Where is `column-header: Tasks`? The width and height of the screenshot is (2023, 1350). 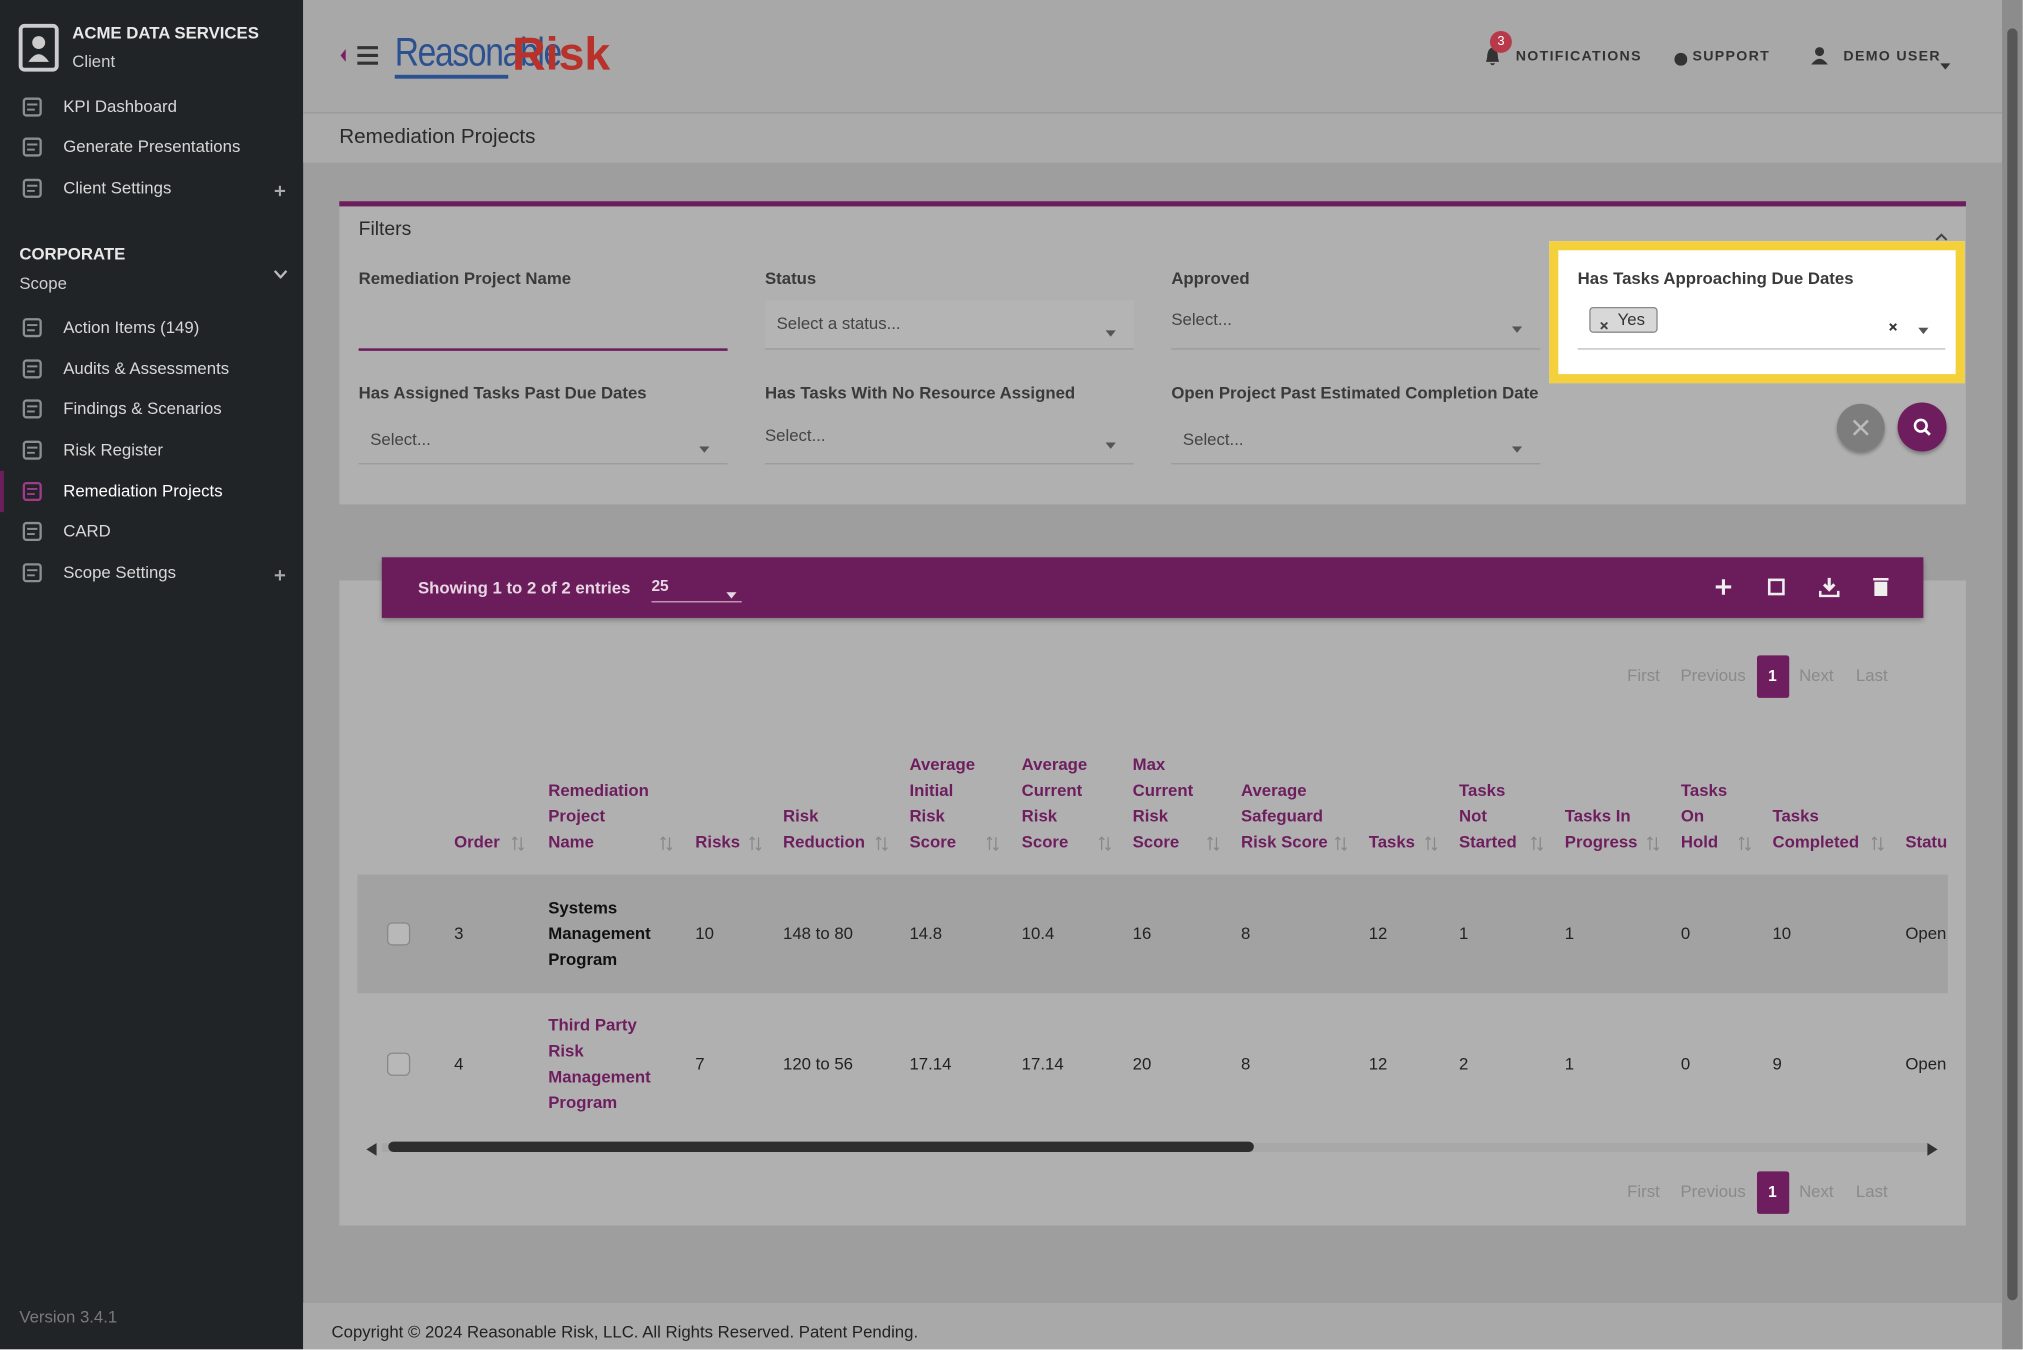 column-header: Tasks is located at coordinates (1392, 842).